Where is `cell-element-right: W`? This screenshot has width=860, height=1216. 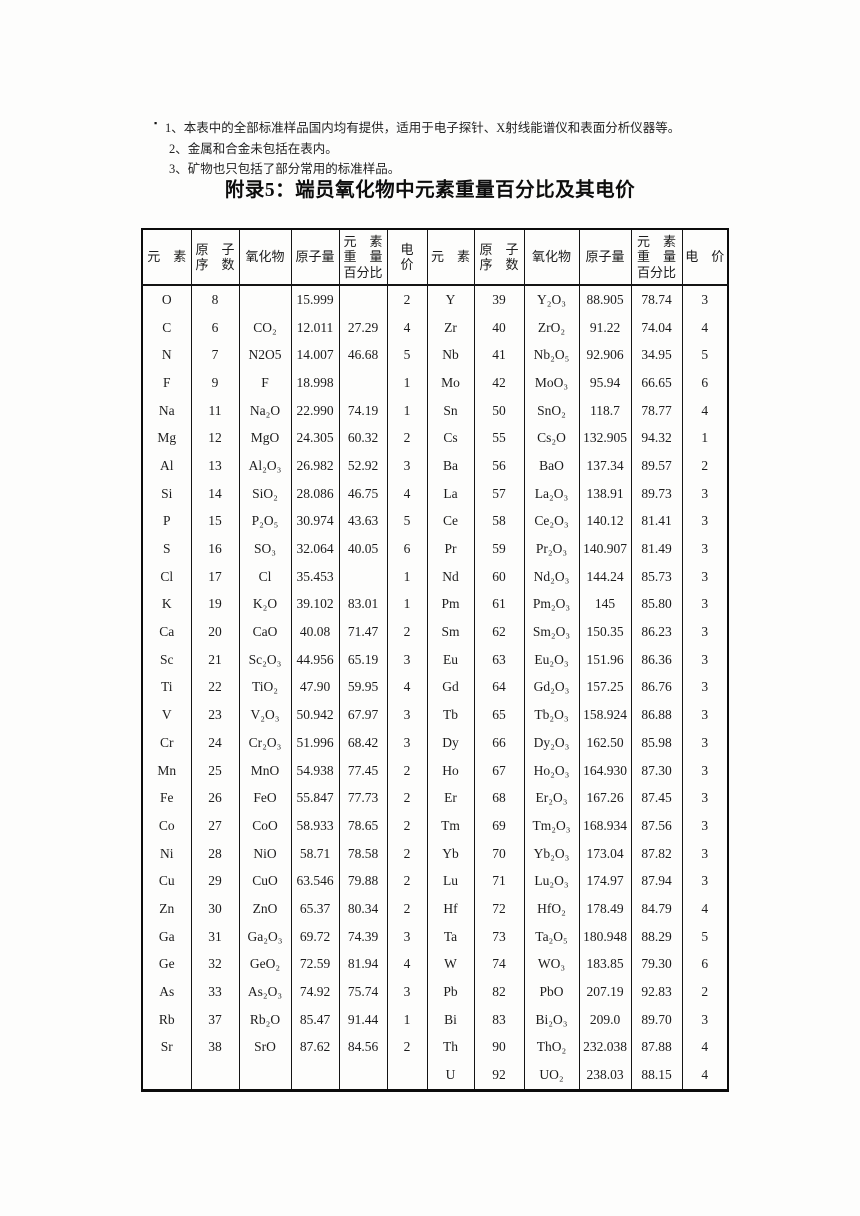 cell-element-right: W is located at coordinates (450, 964).